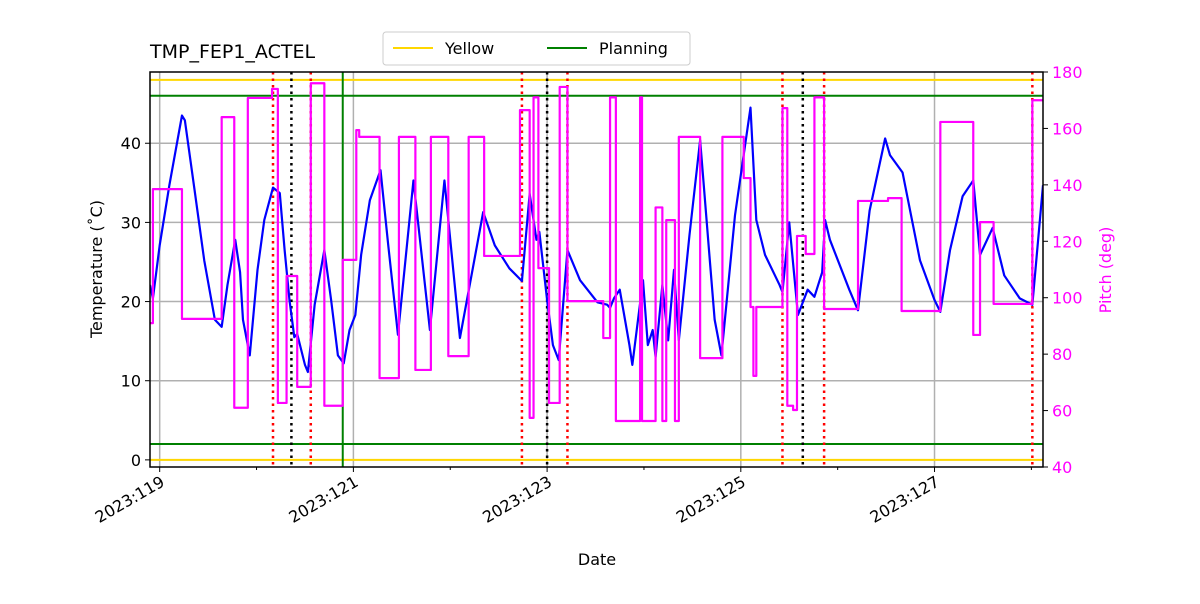 The height and width of the screenshot is (604, 1200). I want to click on legend: Yellow Planning, so click(536, 48).